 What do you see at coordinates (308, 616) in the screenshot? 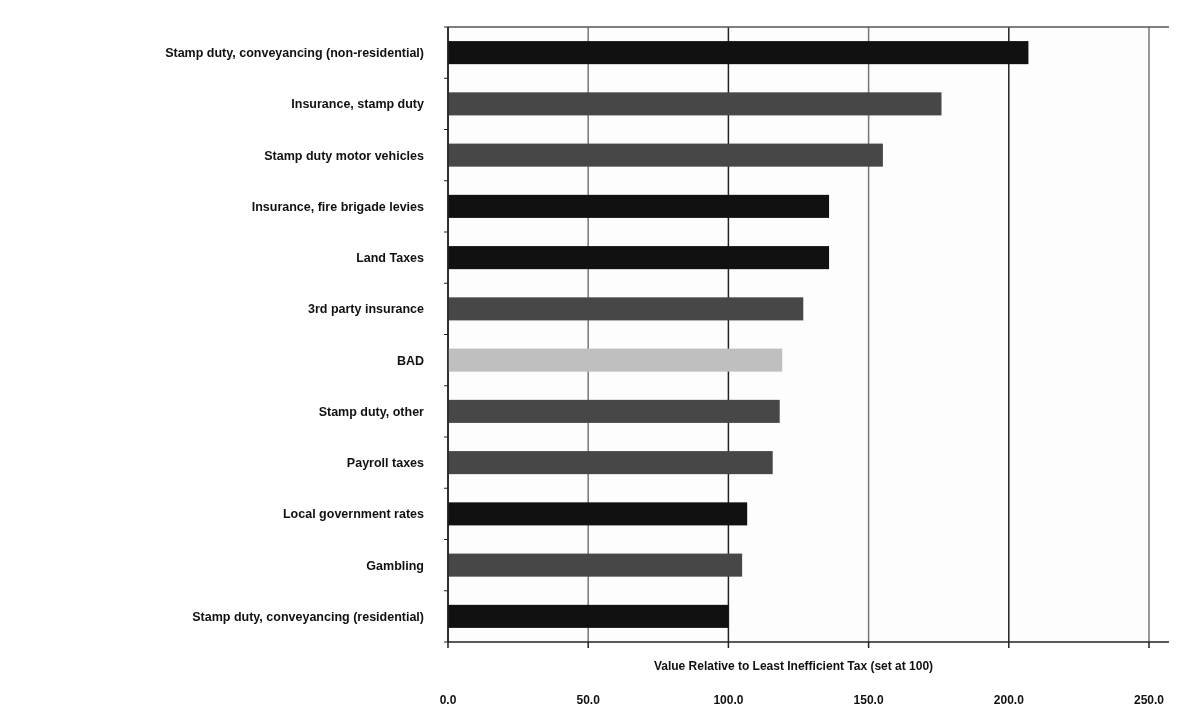
I see `y-tick-label: Stamp duty, conveyancing (residential)` at bounding box center [308, 616].